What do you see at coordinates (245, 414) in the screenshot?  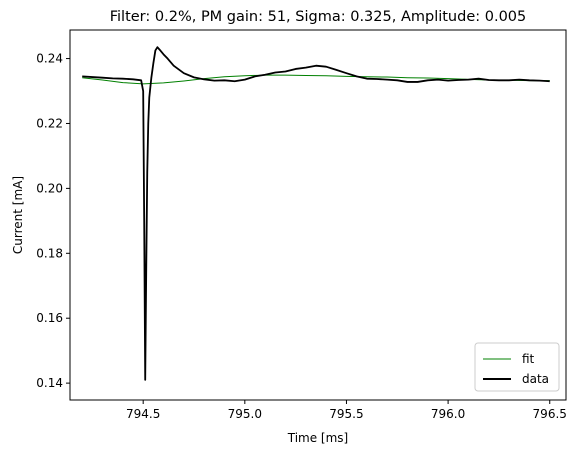 I see `x-tick-label: 795.0` at bounding box center [245, 414].